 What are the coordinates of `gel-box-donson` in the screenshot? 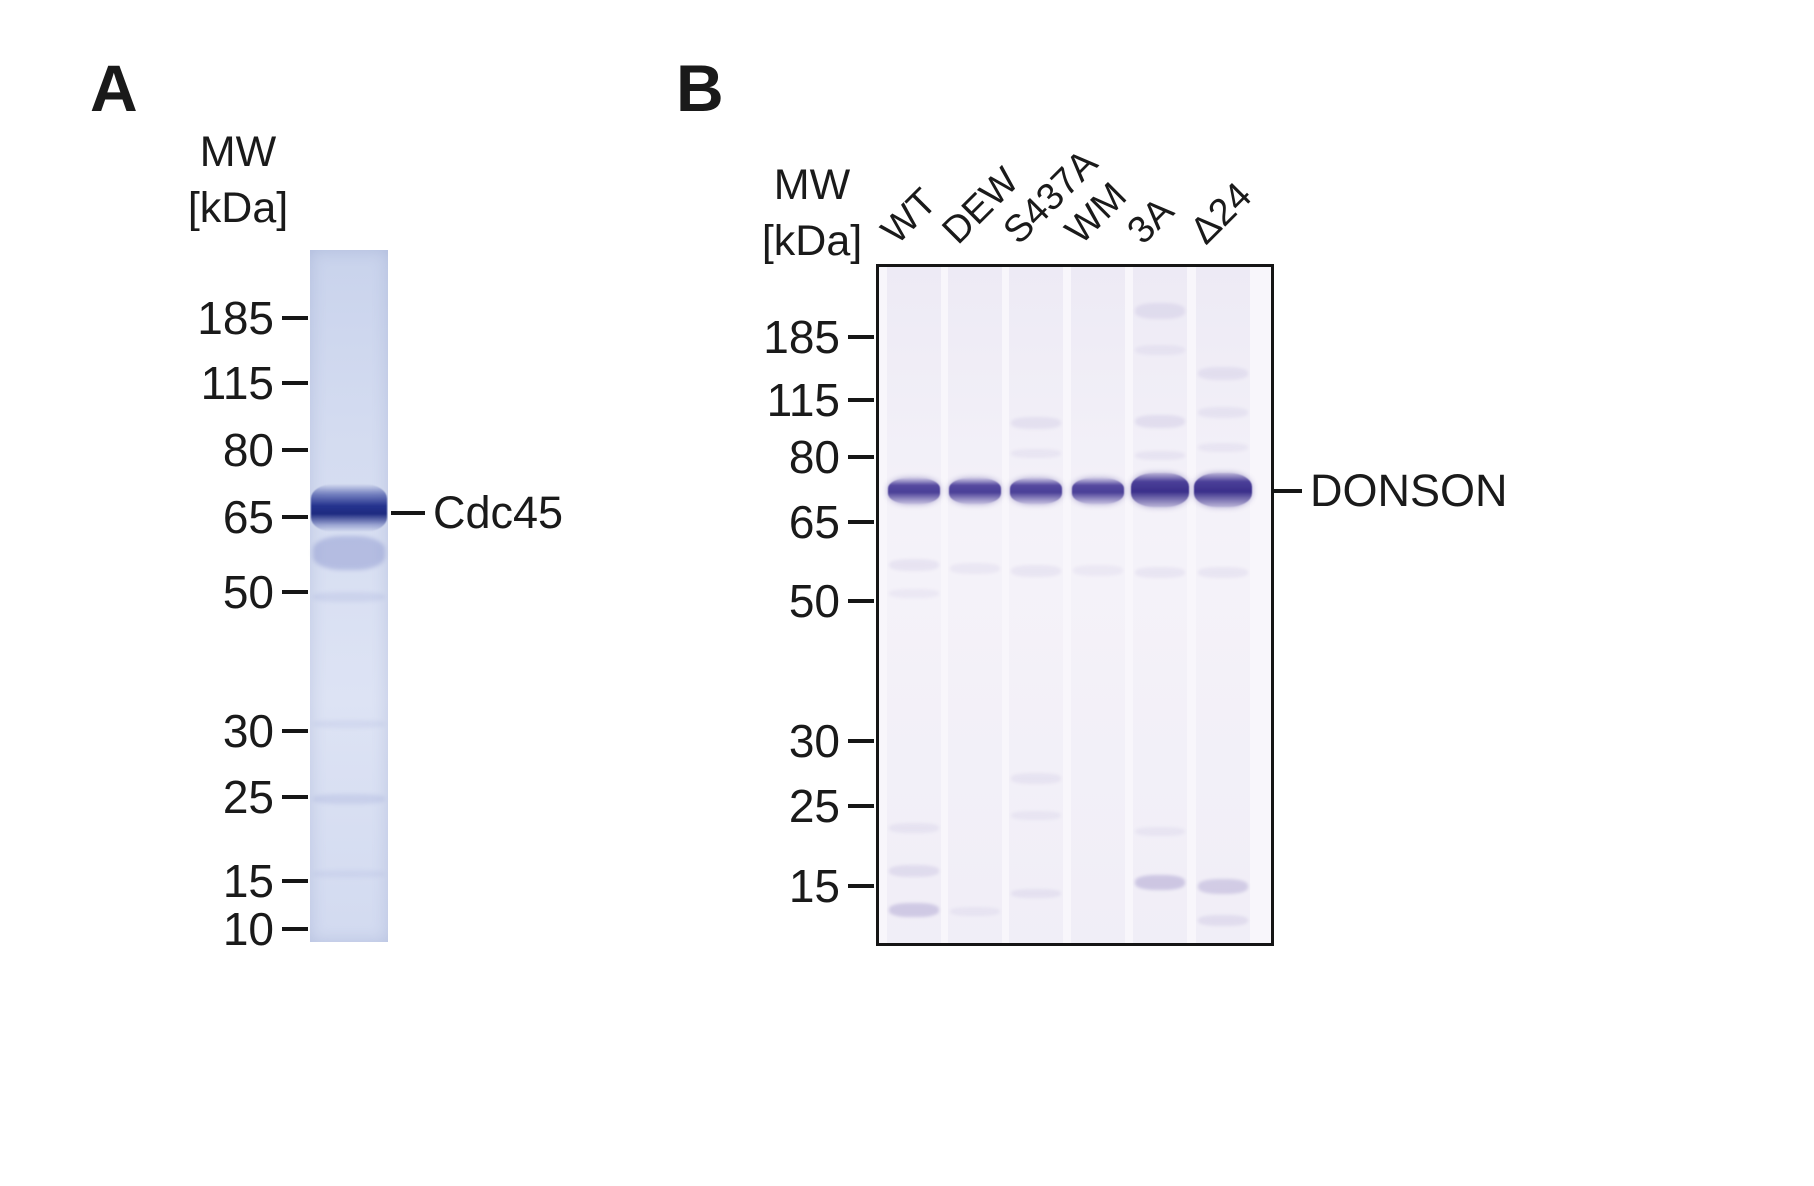 It's located at (1075, 605).